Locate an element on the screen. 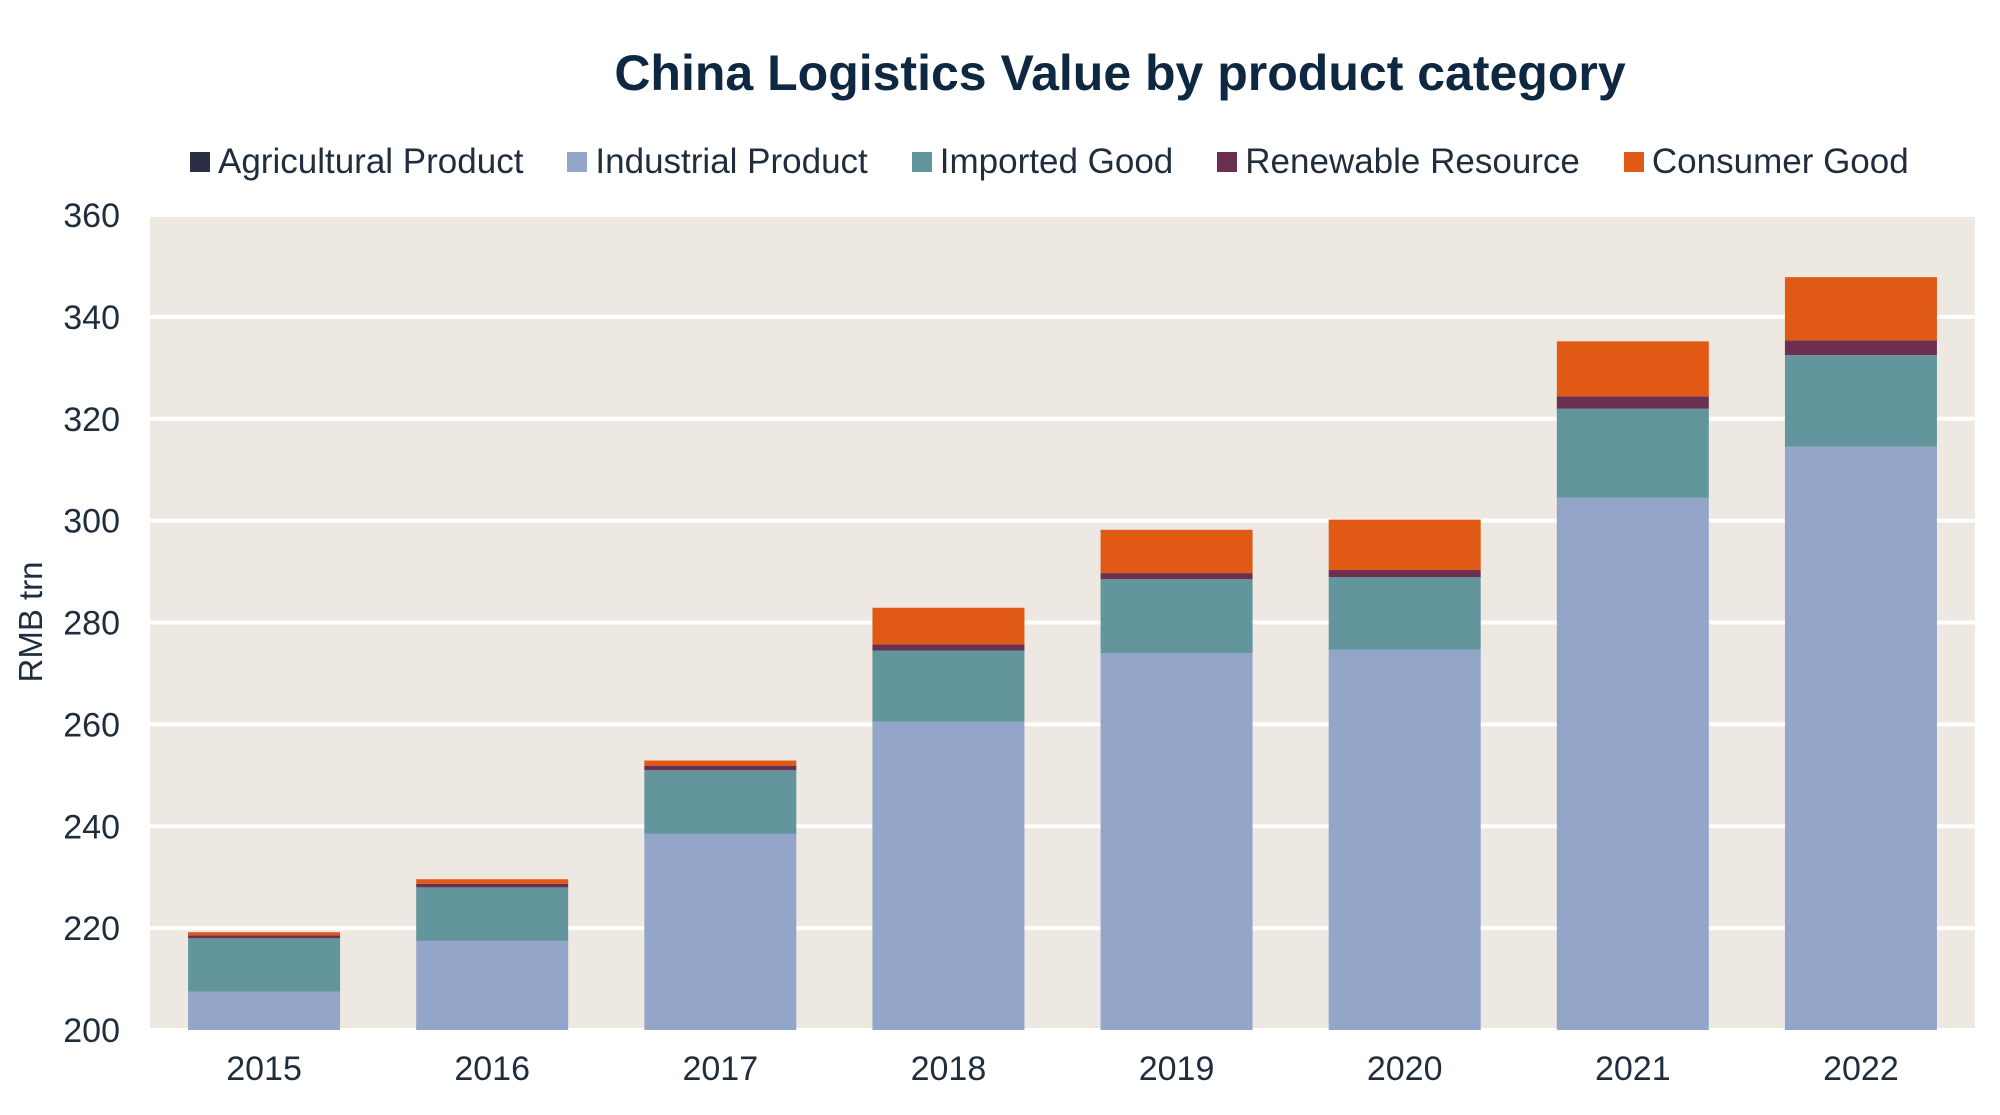  y-tick-label: 200 is located at coordinates (91, 1031).